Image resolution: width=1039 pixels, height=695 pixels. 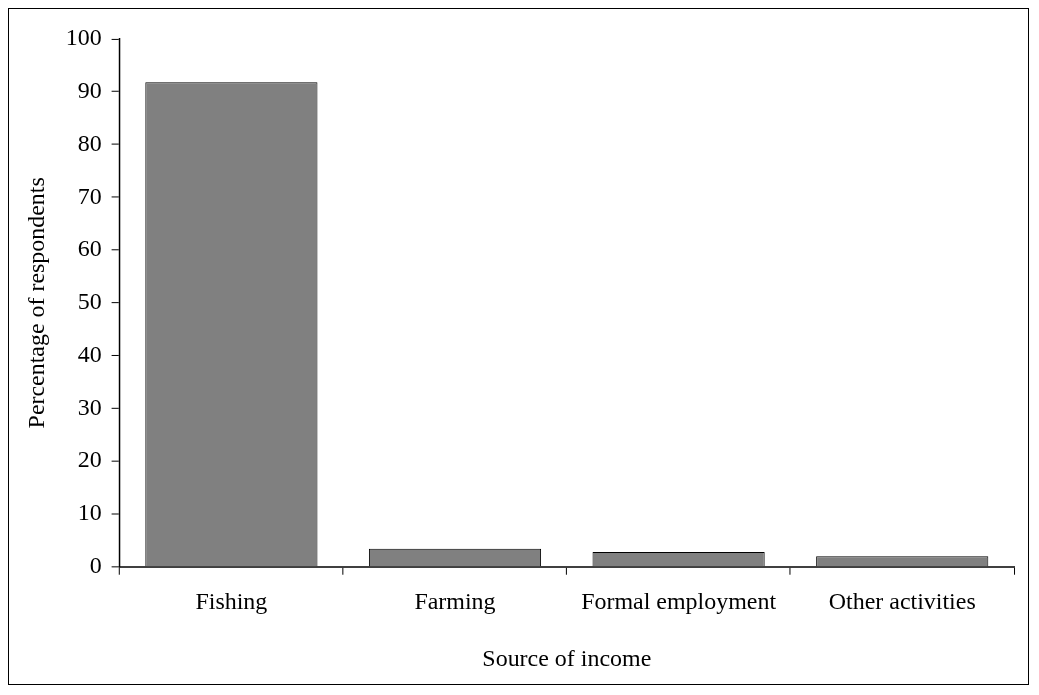 What do you see at coordinates (89, 301) in the screenshot?
I see `y-tick-label: 50` at bounding box center [89, 301].